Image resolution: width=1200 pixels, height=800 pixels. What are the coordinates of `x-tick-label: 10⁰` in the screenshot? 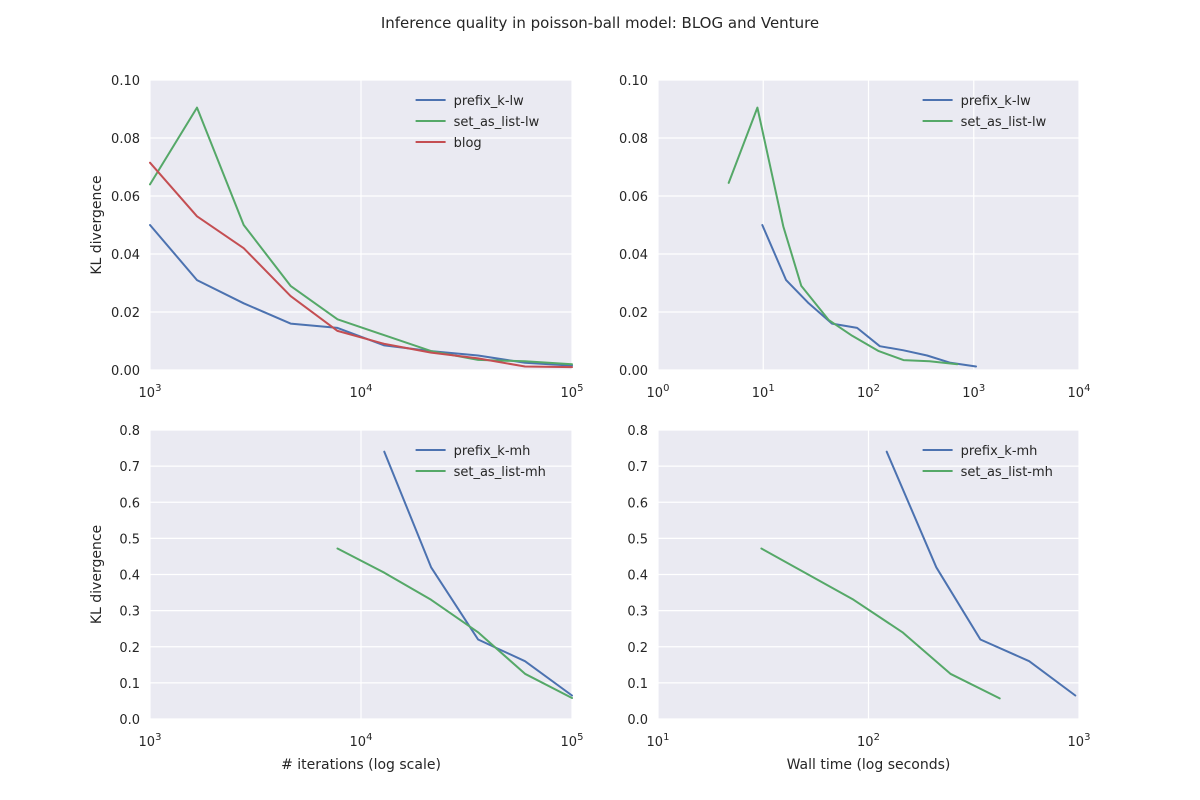 It's located at (658, 392).